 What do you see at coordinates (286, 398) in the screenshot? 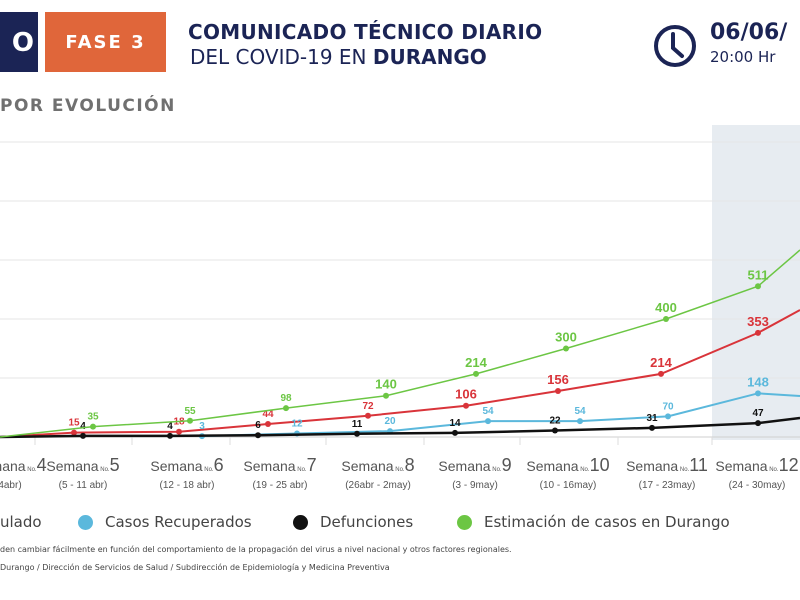
I see `data-label: 98` at bounding box center [286, 398].